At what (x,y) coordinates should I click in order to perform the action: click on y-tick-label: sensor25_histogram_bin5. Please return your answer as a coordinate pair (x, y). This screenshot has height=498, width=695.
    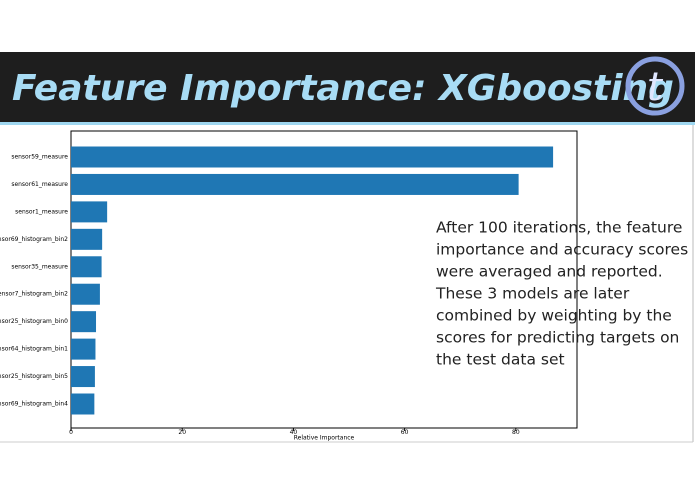
    Looking at the image, I should click on (34, 376).